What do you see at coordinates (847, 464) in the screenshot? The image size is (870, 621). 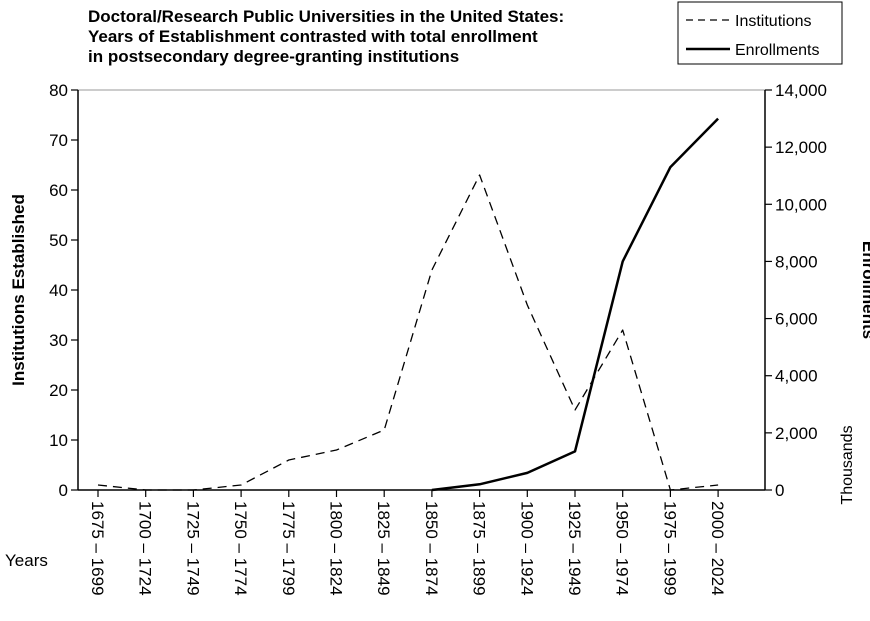 I see `right-unit-label: Thousands` at bounding box center [847, 464].